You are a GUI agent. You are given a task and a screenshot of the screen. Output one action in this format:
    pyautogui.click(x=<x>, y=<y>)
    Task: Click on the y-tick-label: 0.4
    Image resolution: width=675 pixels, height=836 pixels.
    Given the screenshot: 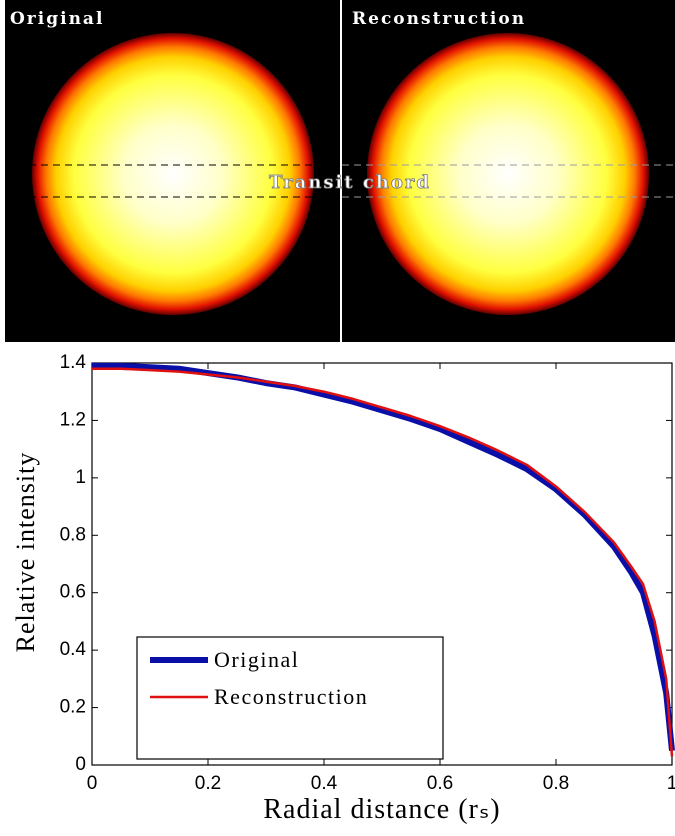 What is the action you would take?
    pyautogui.click(x=73, y=649)
    